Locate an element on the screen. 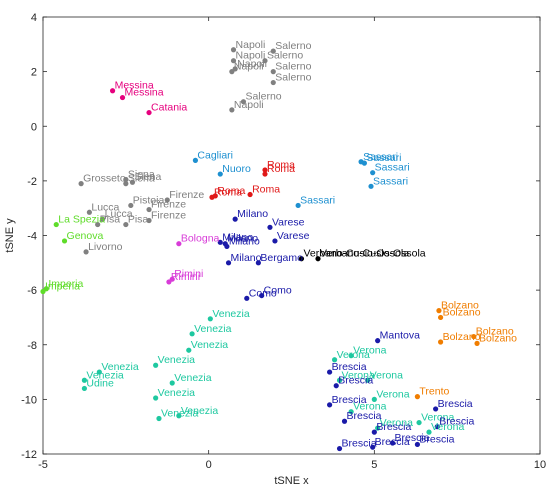  y-tick-label: 0 is located at coordinates (34, 127).